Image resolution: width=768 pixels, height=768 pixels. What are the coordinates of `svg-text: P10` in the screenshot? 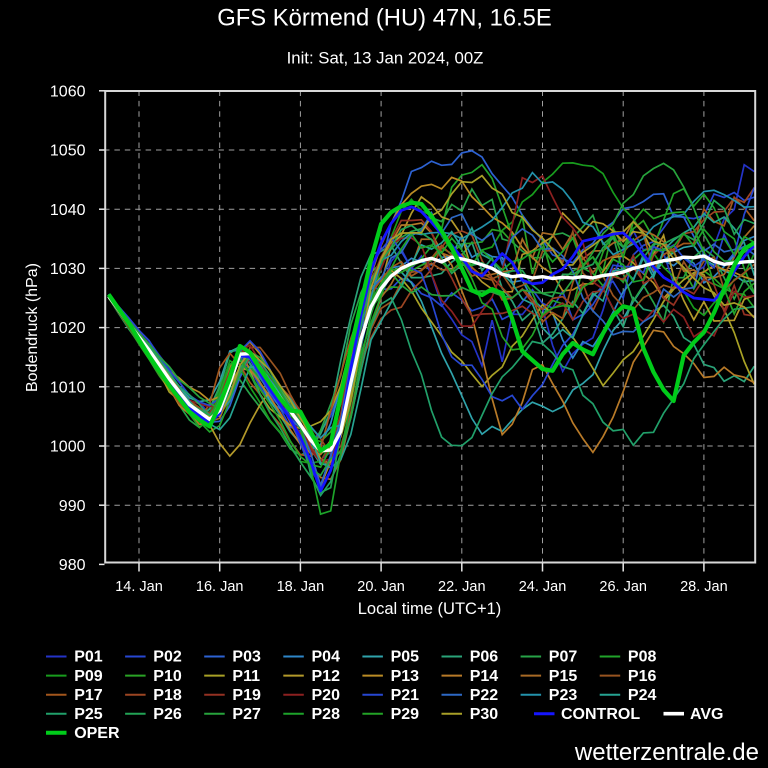 It's located at (167, 676).